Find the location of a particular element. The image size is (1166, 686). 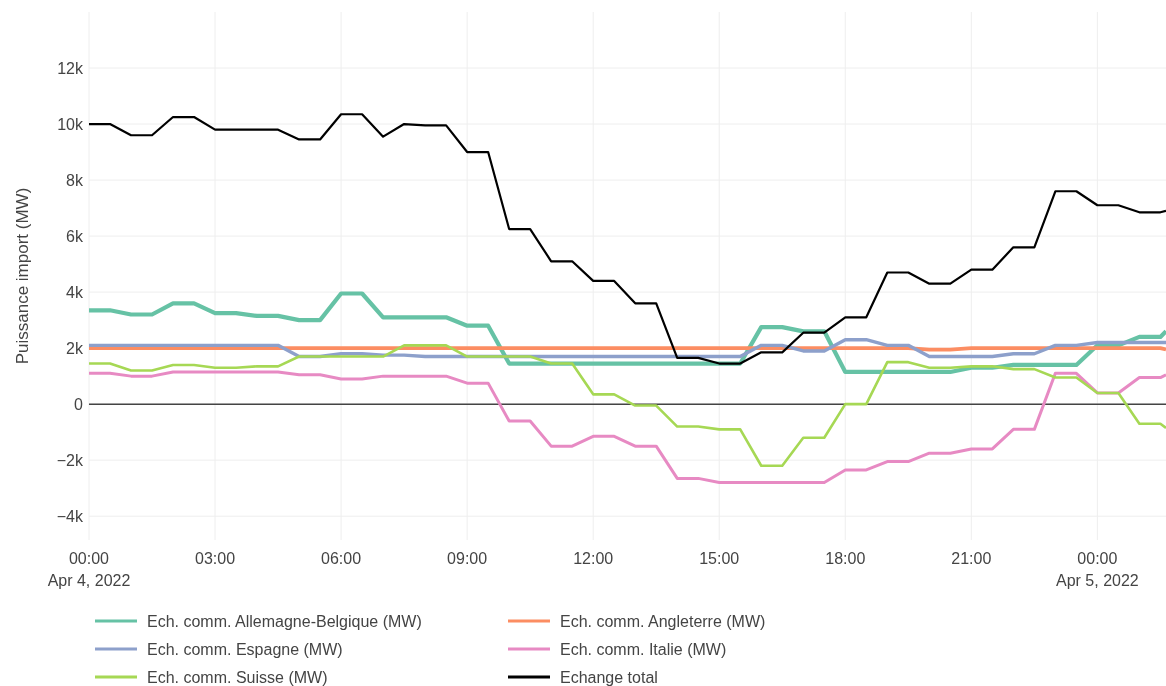

x-tick-label: 18:00 is located at coordinates (845, 558).